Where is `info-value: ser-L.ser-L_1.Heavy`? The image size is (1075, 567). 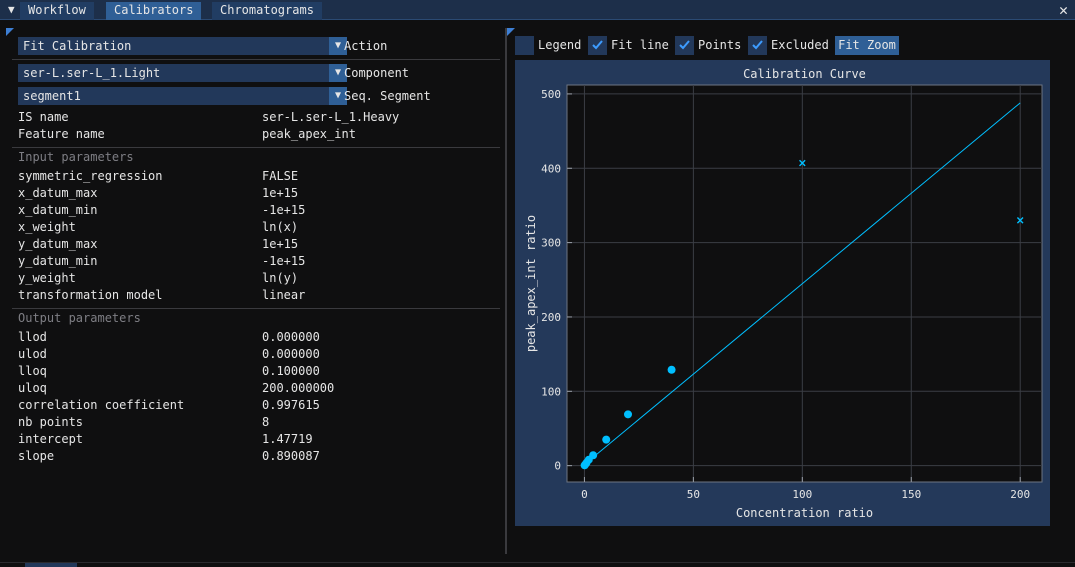
info-value: ser-L.ser-L_1.Heavy is located at coordinates (331, 117).